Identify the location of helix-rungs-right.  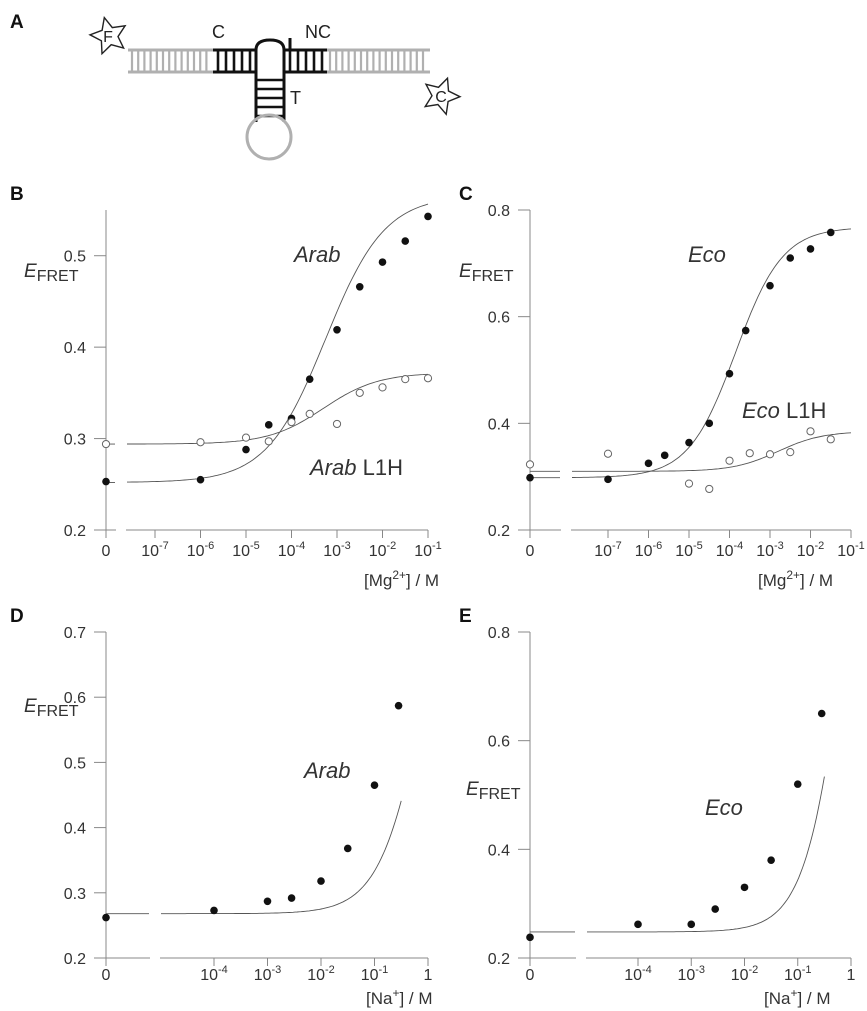
(376, 61).